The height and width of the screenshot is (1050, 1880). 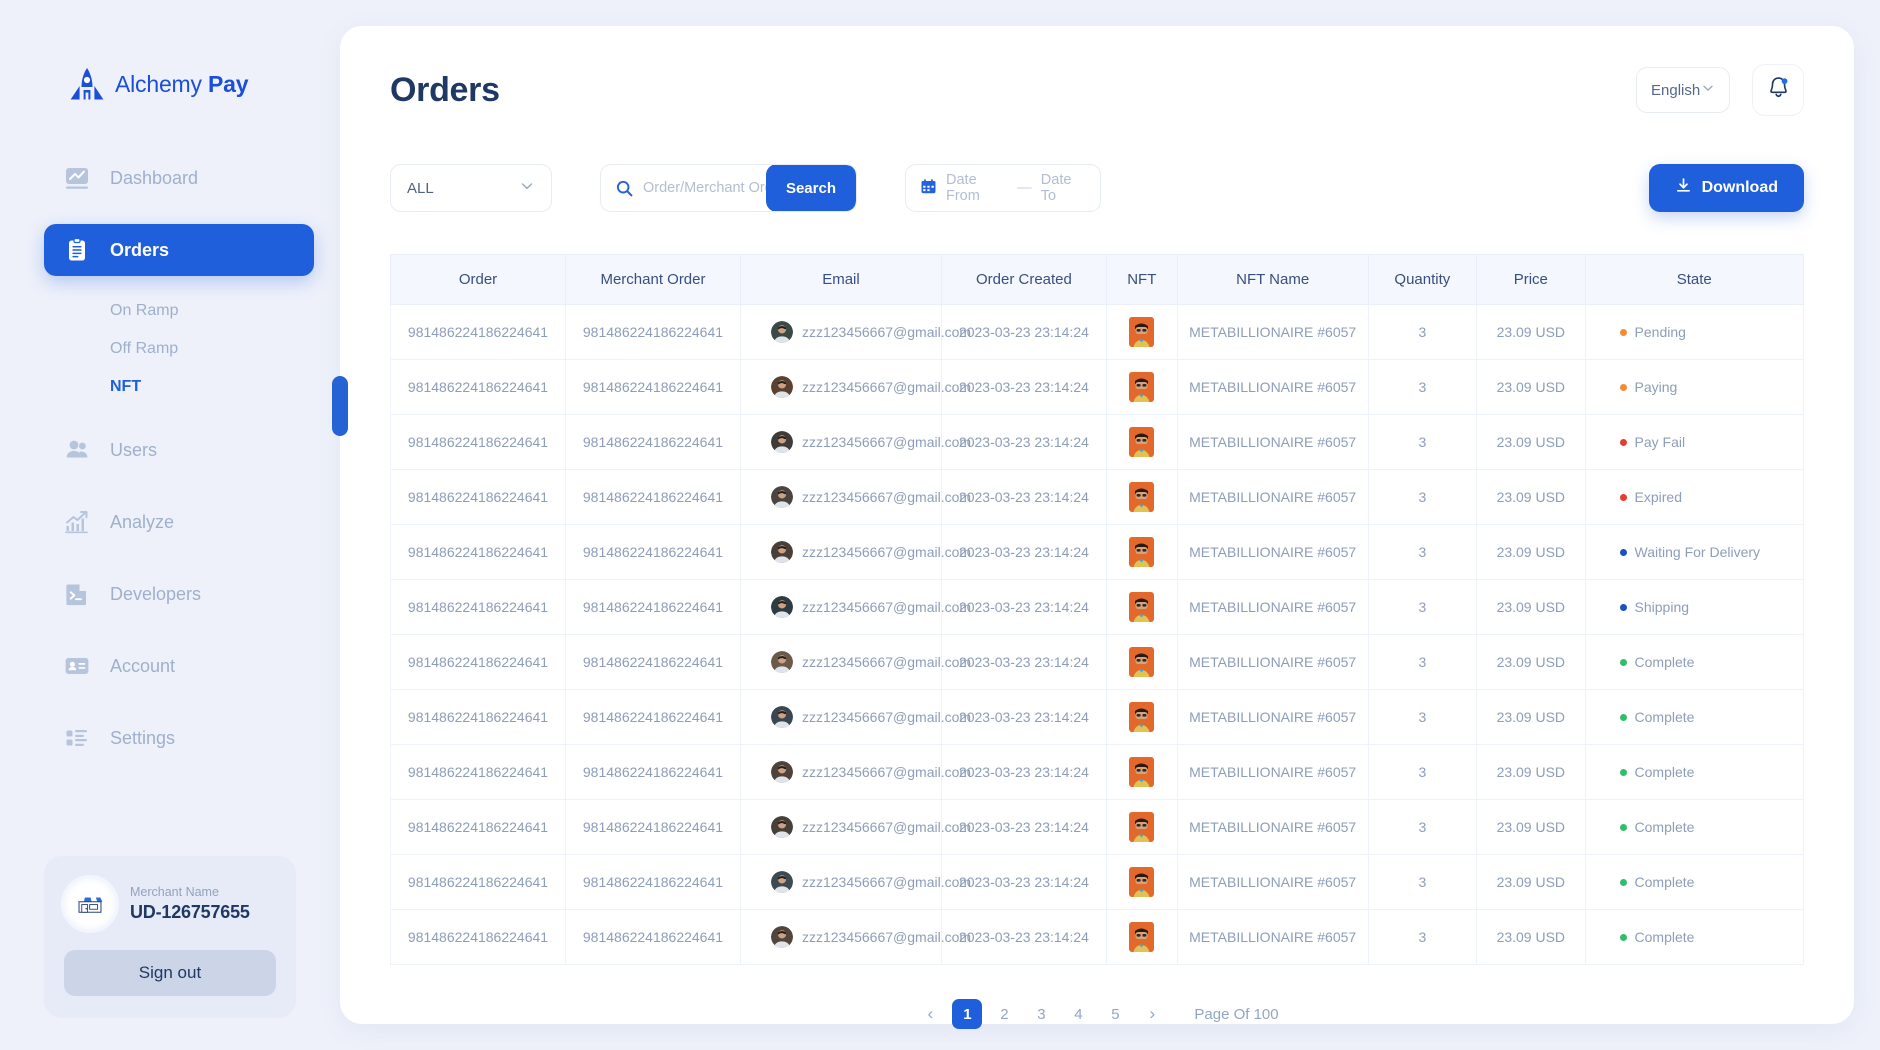 I want to click on date-from-placeholder: Date From, so click(x=963, y=188).